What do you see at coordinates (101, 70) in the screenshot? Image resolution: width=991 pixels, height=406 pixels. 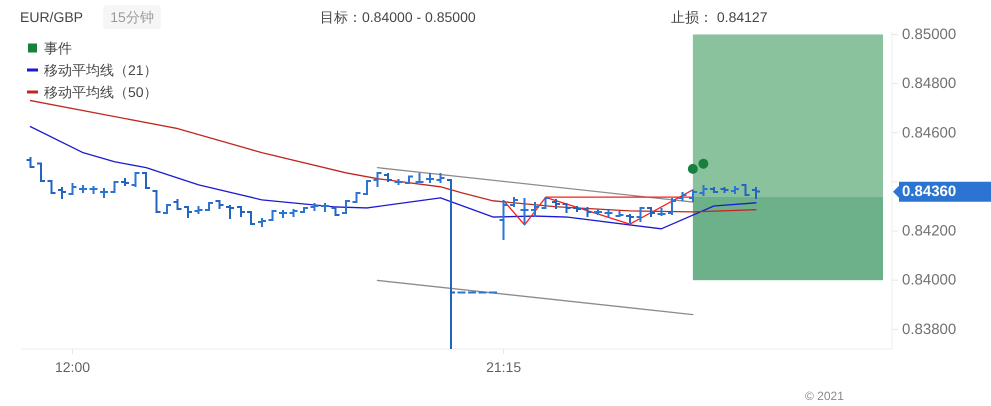 I see `legend-label: 移动平均线（21）` at bounding box center [101, 70].